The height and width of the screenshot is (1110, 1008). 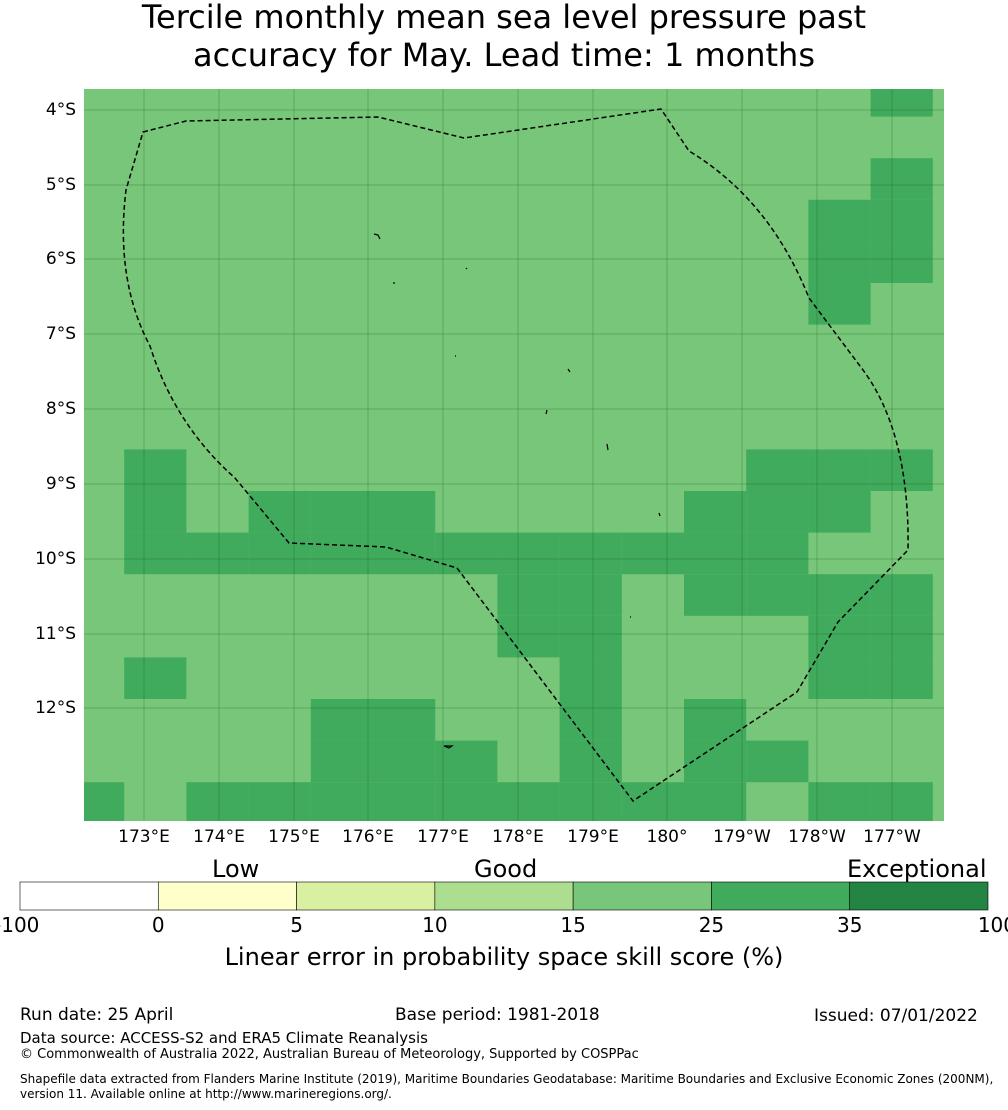 What do you see at coordinates (817, 837) in the screenshot?
I see `longitude-label: 178°W` at bounding box center [817, 837].